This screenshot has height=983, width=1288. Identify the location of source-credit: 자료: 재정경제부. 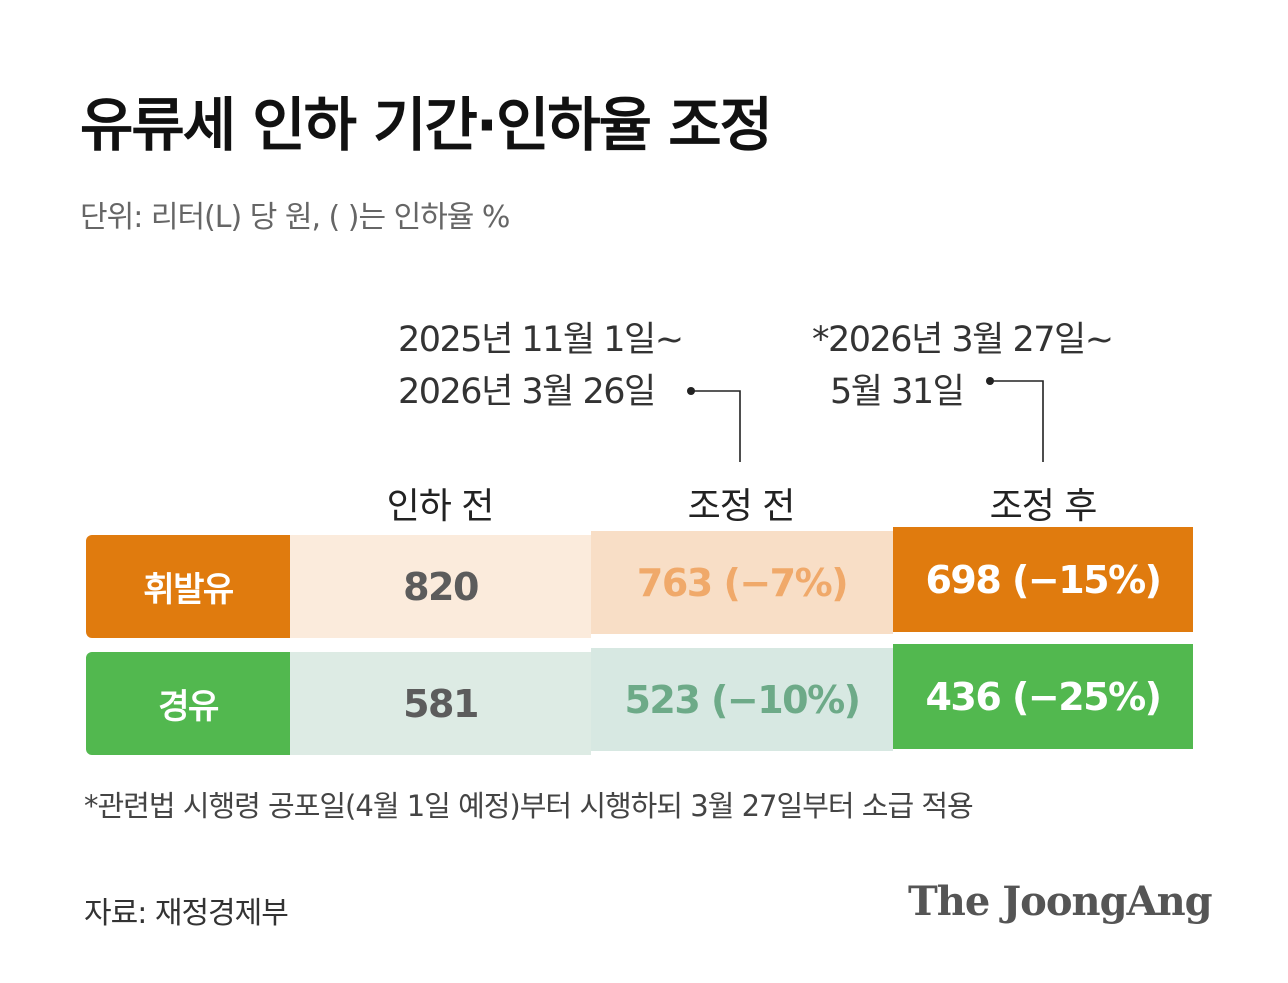
(186, 913).